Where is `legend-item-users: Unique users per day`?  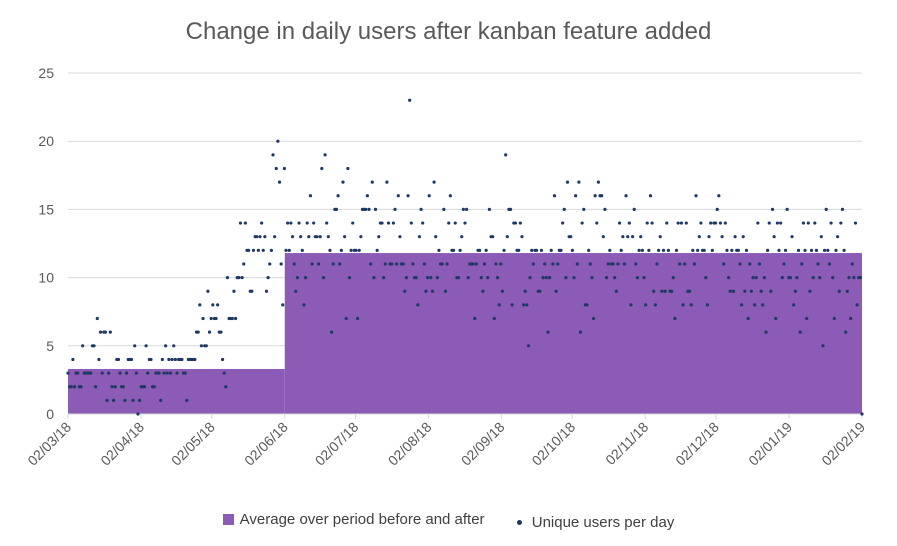 legend-item-users: Unique users per day is located at coordinates (595, 522).